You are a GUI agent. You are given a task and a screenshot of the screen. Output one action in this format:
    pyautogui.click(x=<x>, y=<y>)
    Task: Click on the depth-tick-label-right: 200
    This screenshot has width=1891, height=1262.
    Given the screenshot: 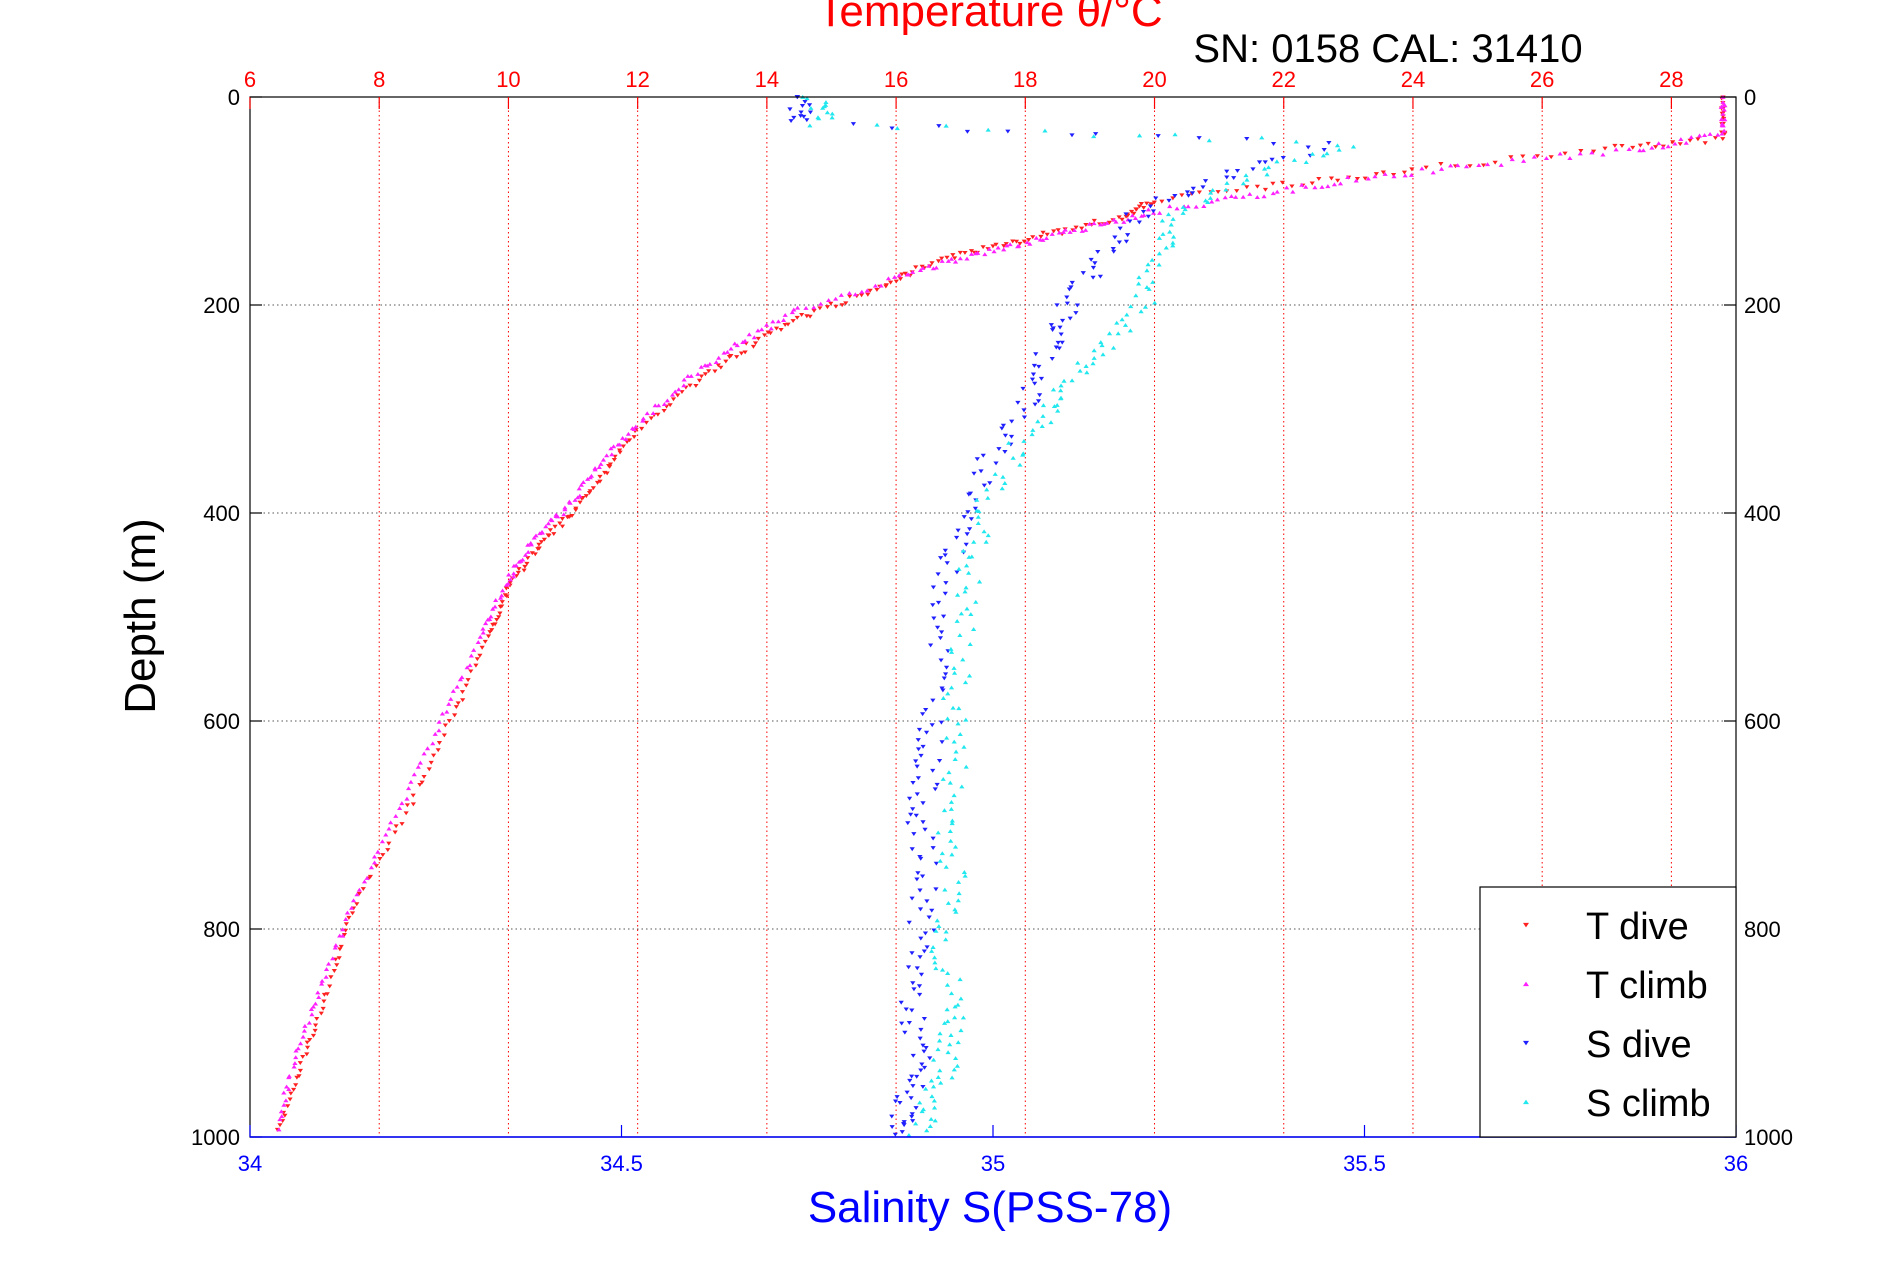 What is the action you would take?
    pyautogui.click(x=1762, y=305)
    